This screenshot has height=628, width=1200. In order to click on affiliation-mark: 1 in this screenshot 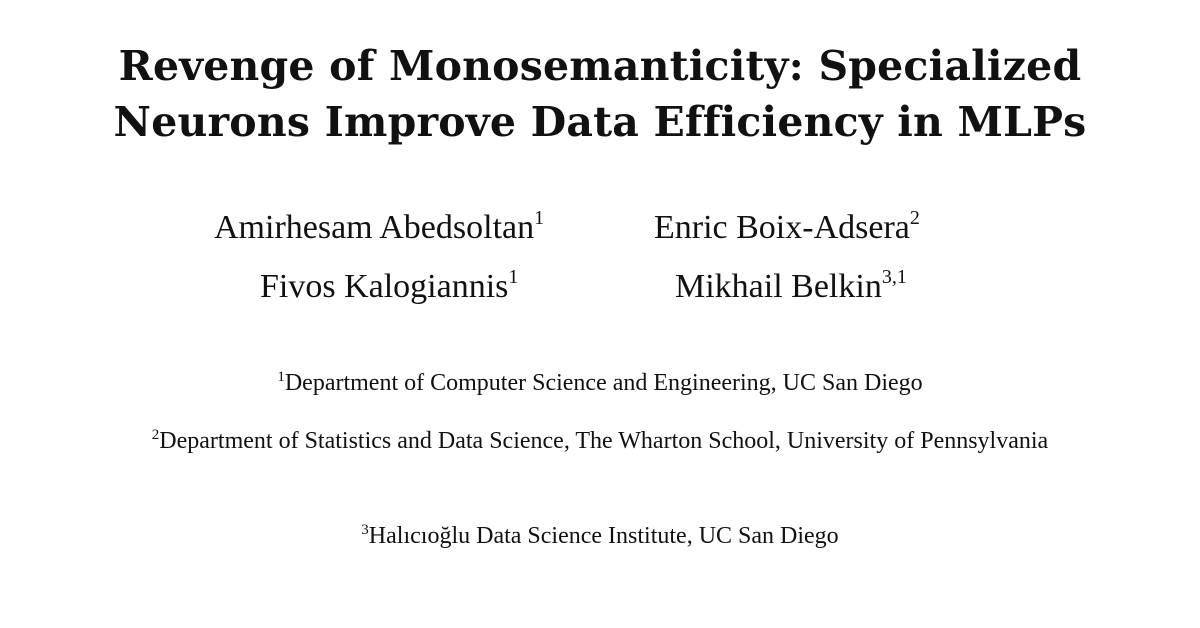, I will do `click(281, 377)`.